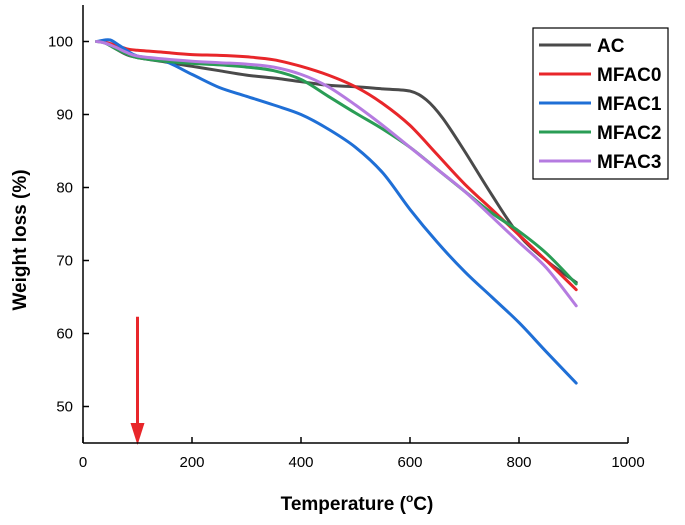  Describe the element at coordinates (629, 75) in the screenshot. I see `legend-label: MFAC0` at that location.